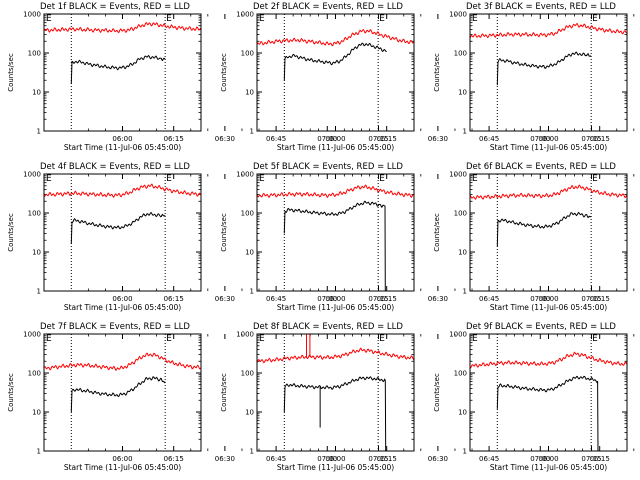  Describe the element at coordinates (115, 7) in the screenshot. I see `panel-title: Det 1f BLACK = Events, RED = LLD` at that location.